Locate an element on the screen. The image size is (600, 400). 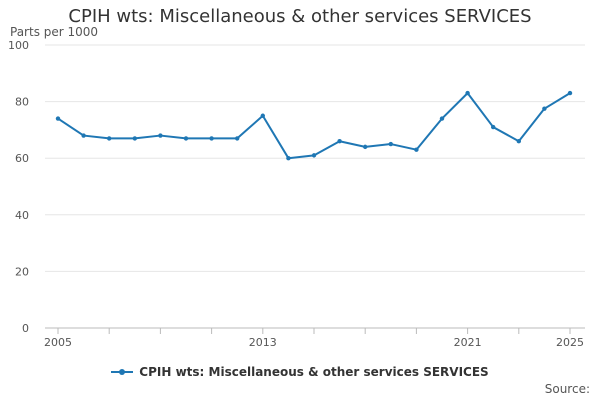
source-label: Source: is located at coordinates (567, 389).